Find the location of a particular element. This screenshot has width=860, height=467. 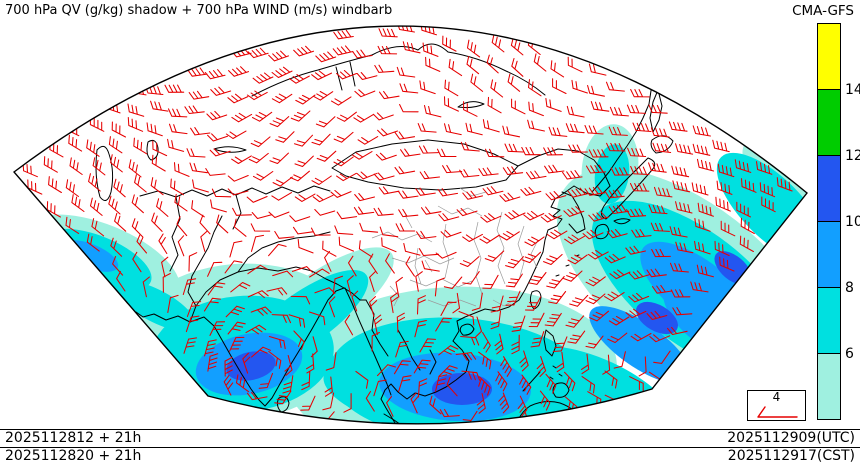

footer-init-plus-lead-utc: 2025112812 + 21h is located at coordinates (73, 438).